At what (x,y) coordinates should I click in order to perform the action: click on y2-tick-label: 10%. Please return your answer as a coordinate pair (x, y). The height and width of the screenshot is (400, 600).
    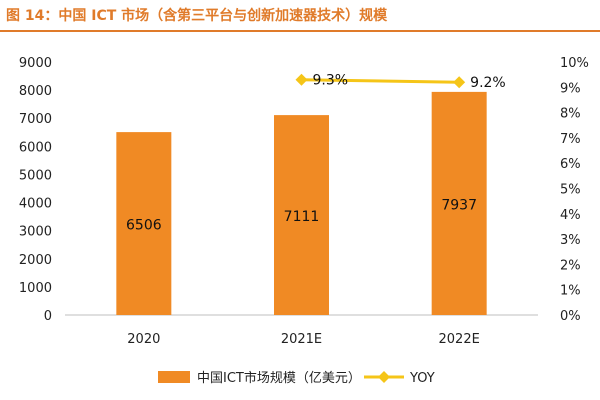
    Looking at the image, I should click on (574, 63).